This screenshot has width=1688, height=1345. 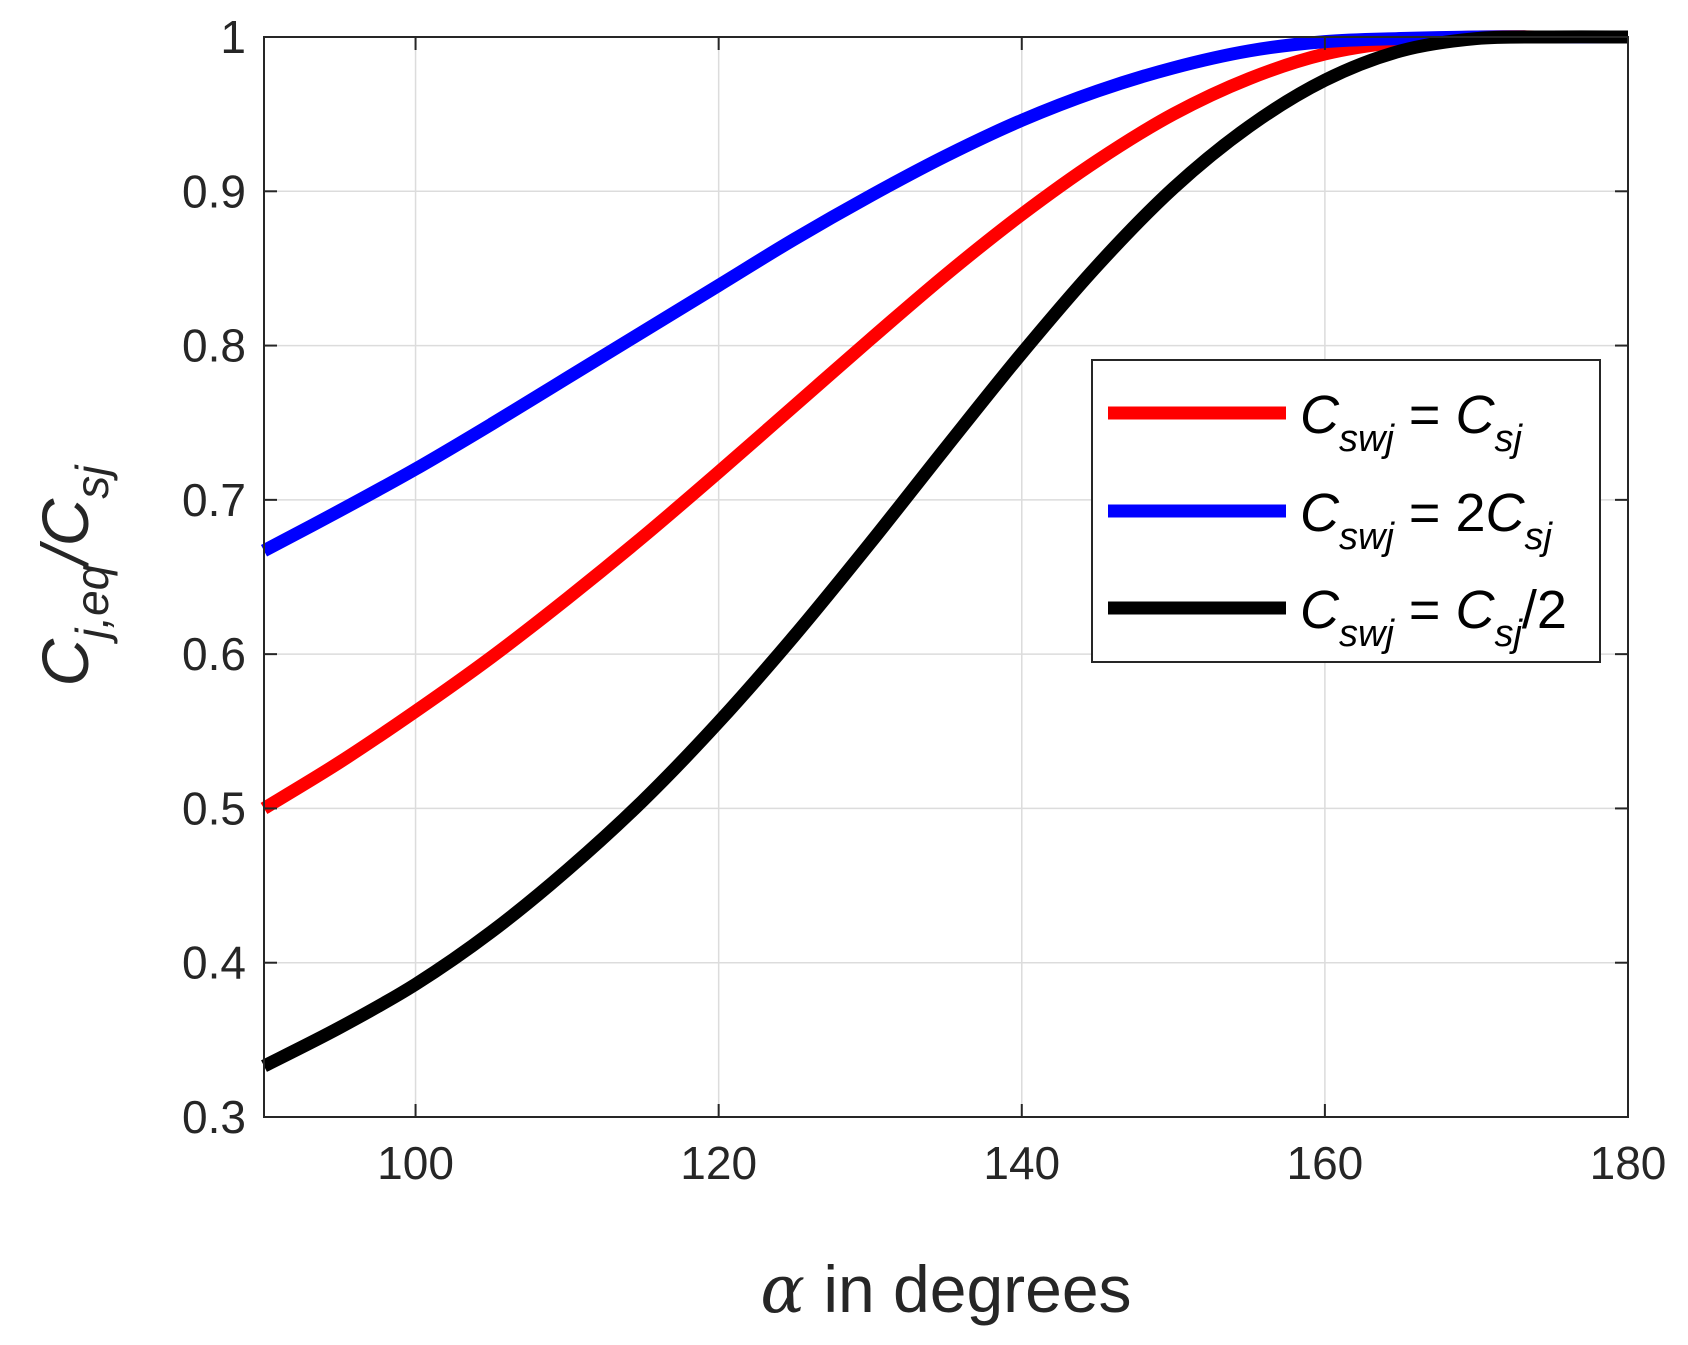 I want to click on y-tick-label: 0.7, so click(x=214, y=500).